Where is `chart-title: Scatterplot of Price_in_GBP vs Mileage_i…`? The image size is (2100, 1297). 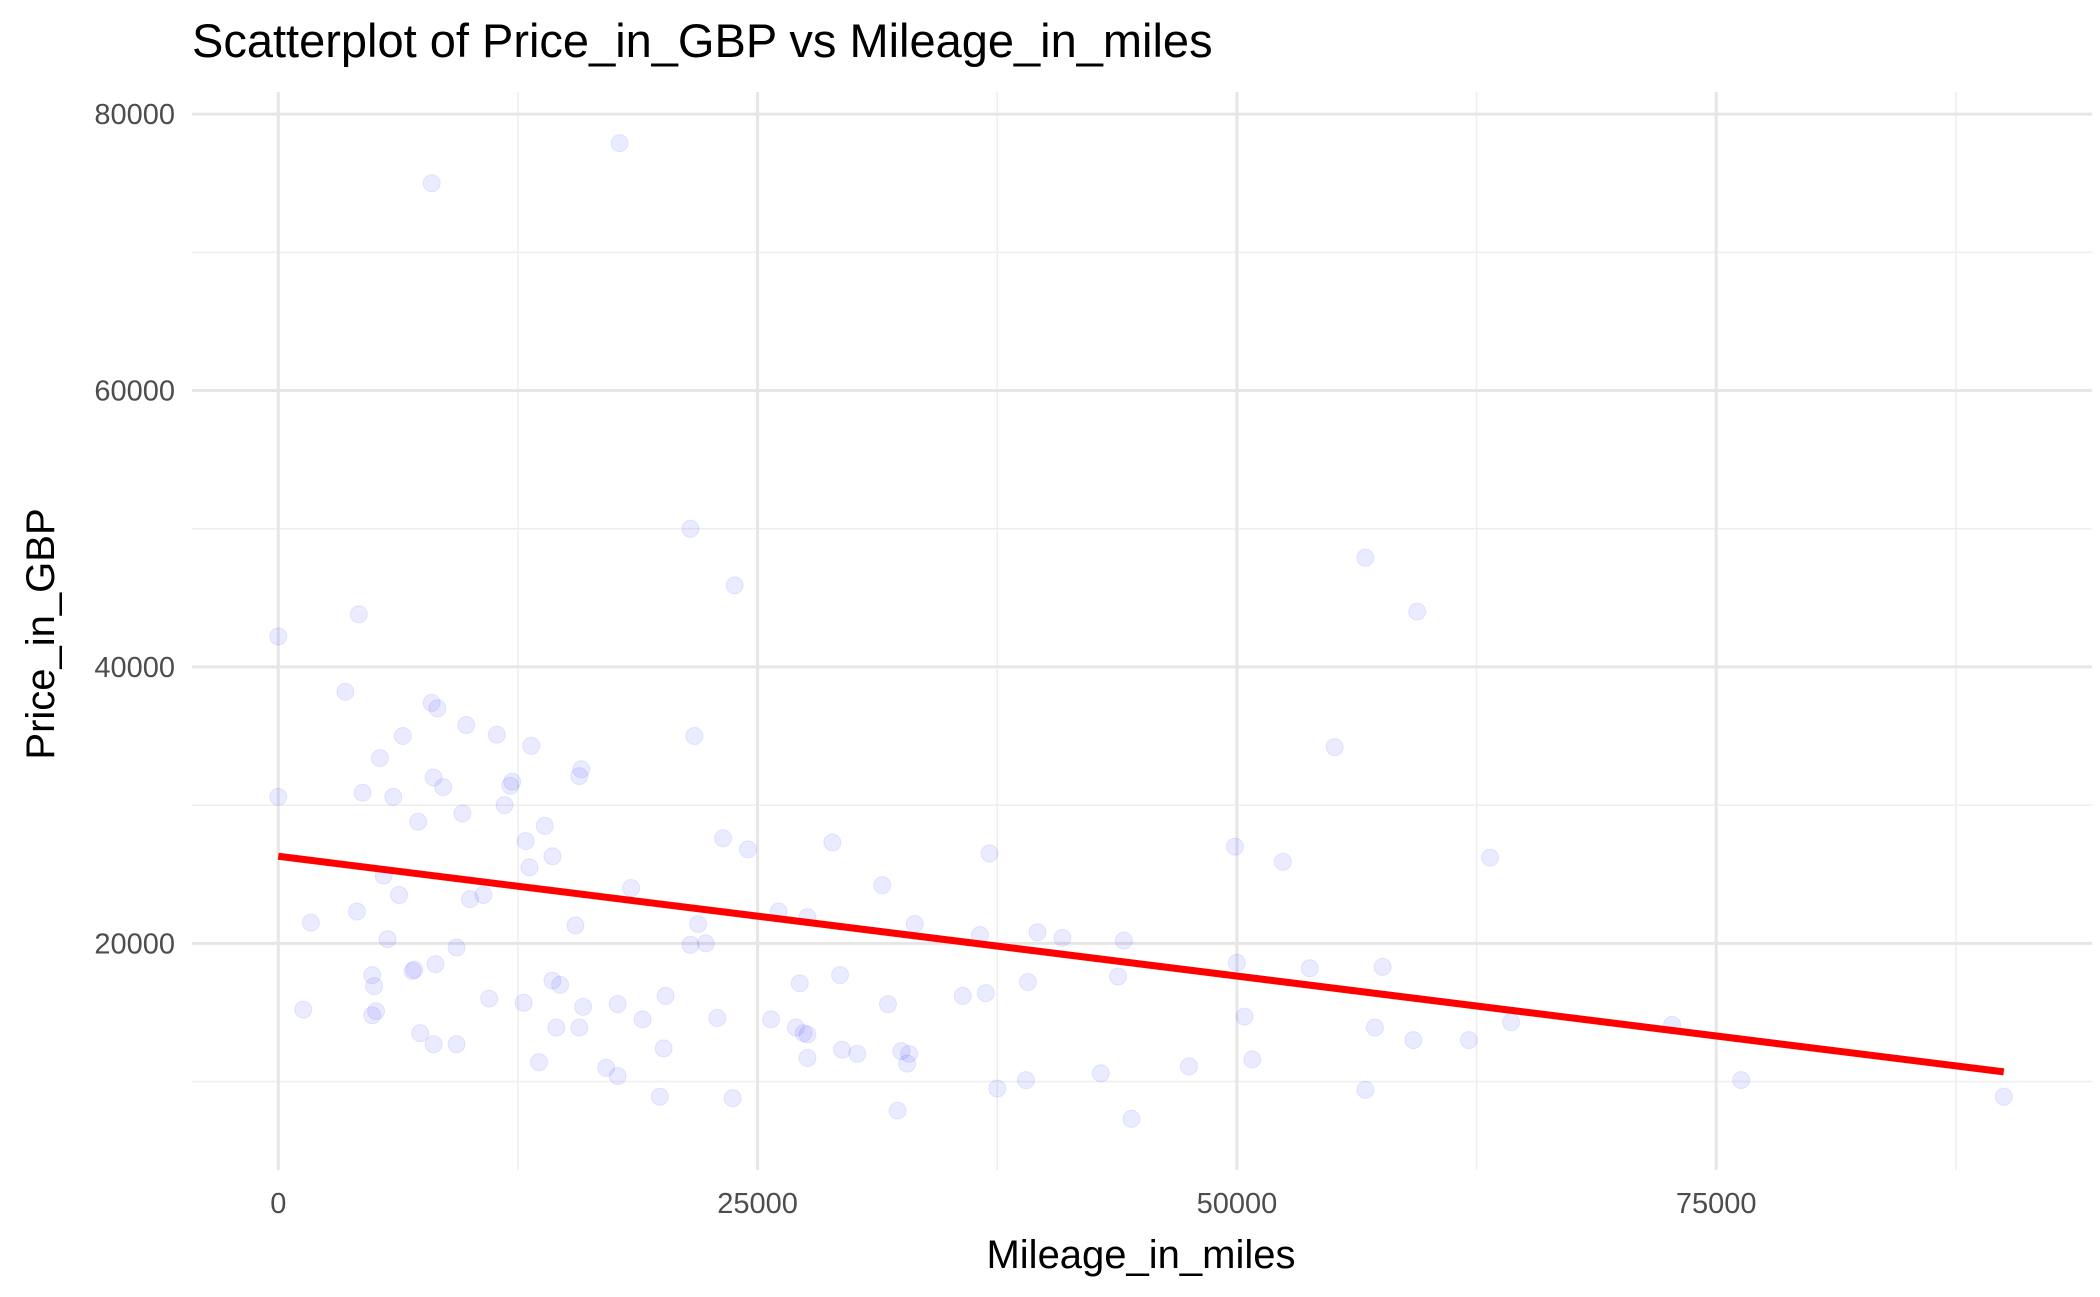 chart-title: Scatterplot of Price_in_GBP vs Mileage_i… is located at coordinates (702, 40).